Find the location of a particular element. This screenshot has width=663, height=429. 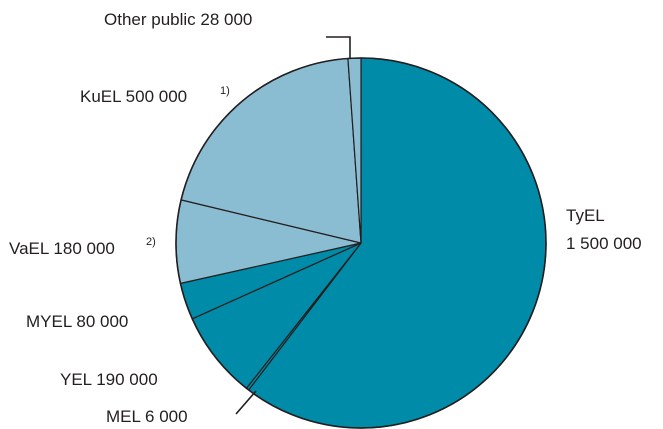

label-mel: MEL 6 000 is located at coordinates (147, 416).